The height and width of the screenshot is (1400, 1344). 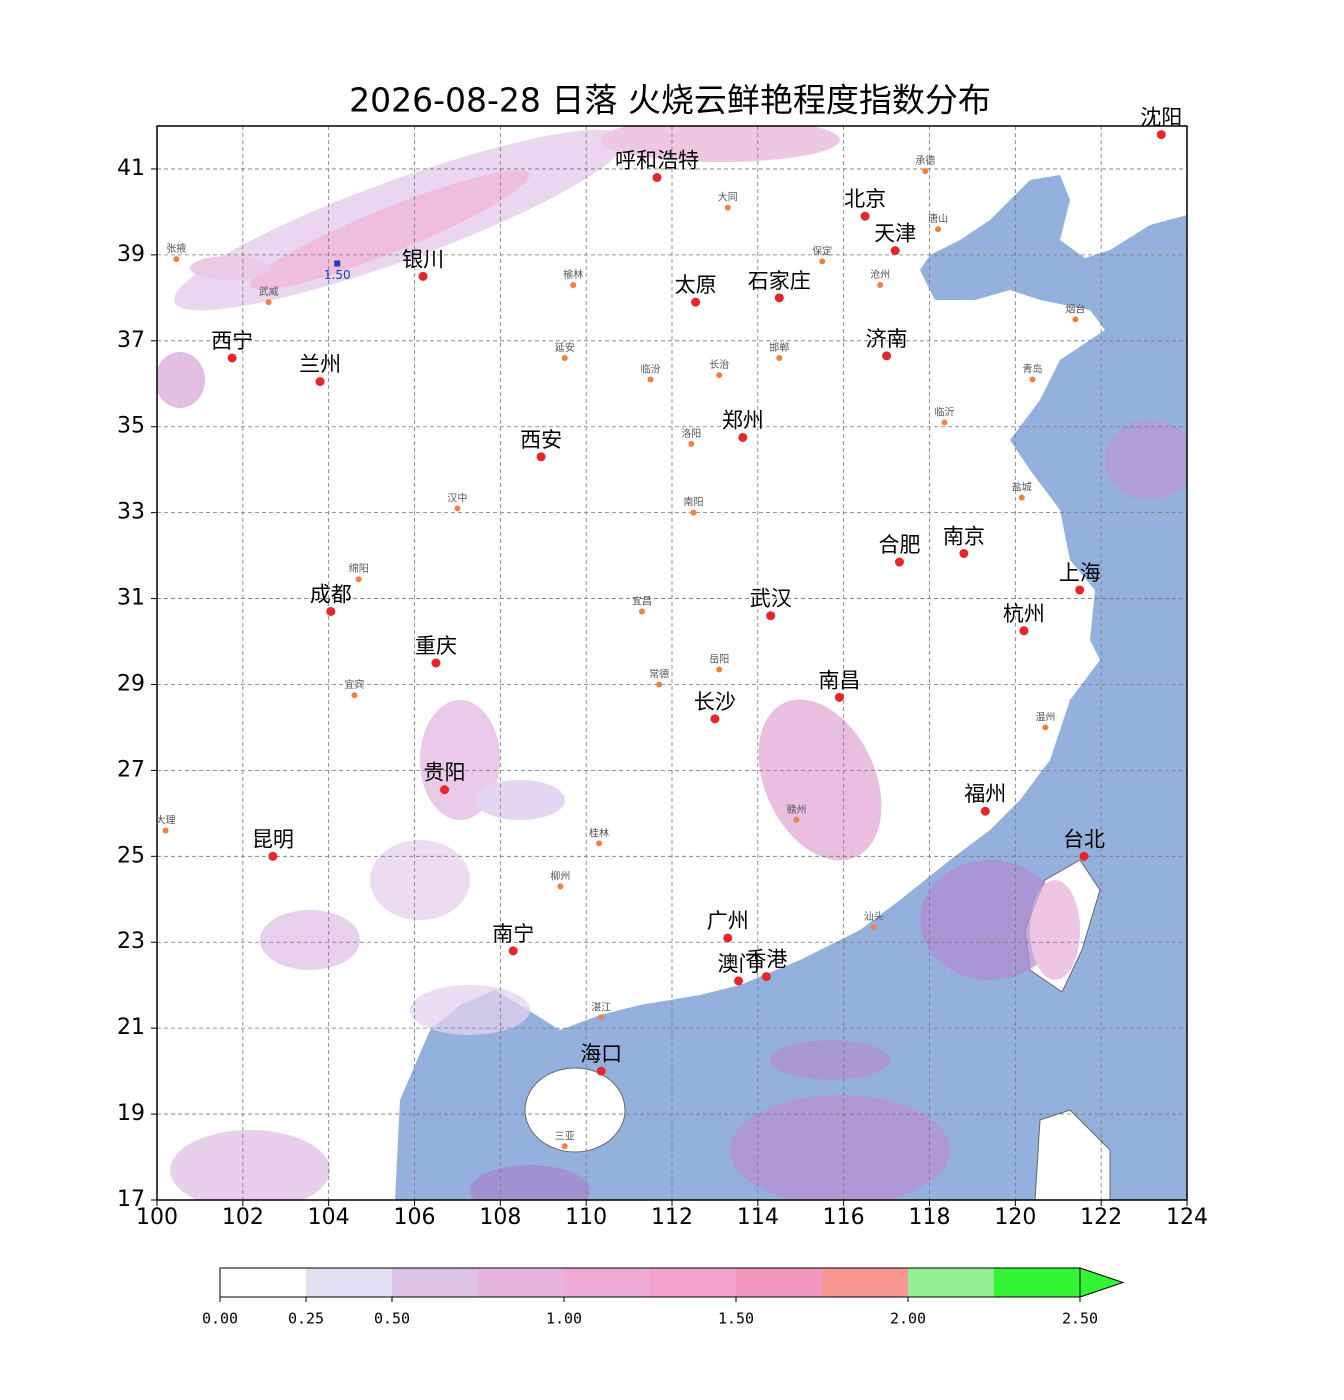 What do you see at coordinates (1187, 1217) in the screenshot?
I see `x-tick-label: 124` at bounding box center [1187, 1217].